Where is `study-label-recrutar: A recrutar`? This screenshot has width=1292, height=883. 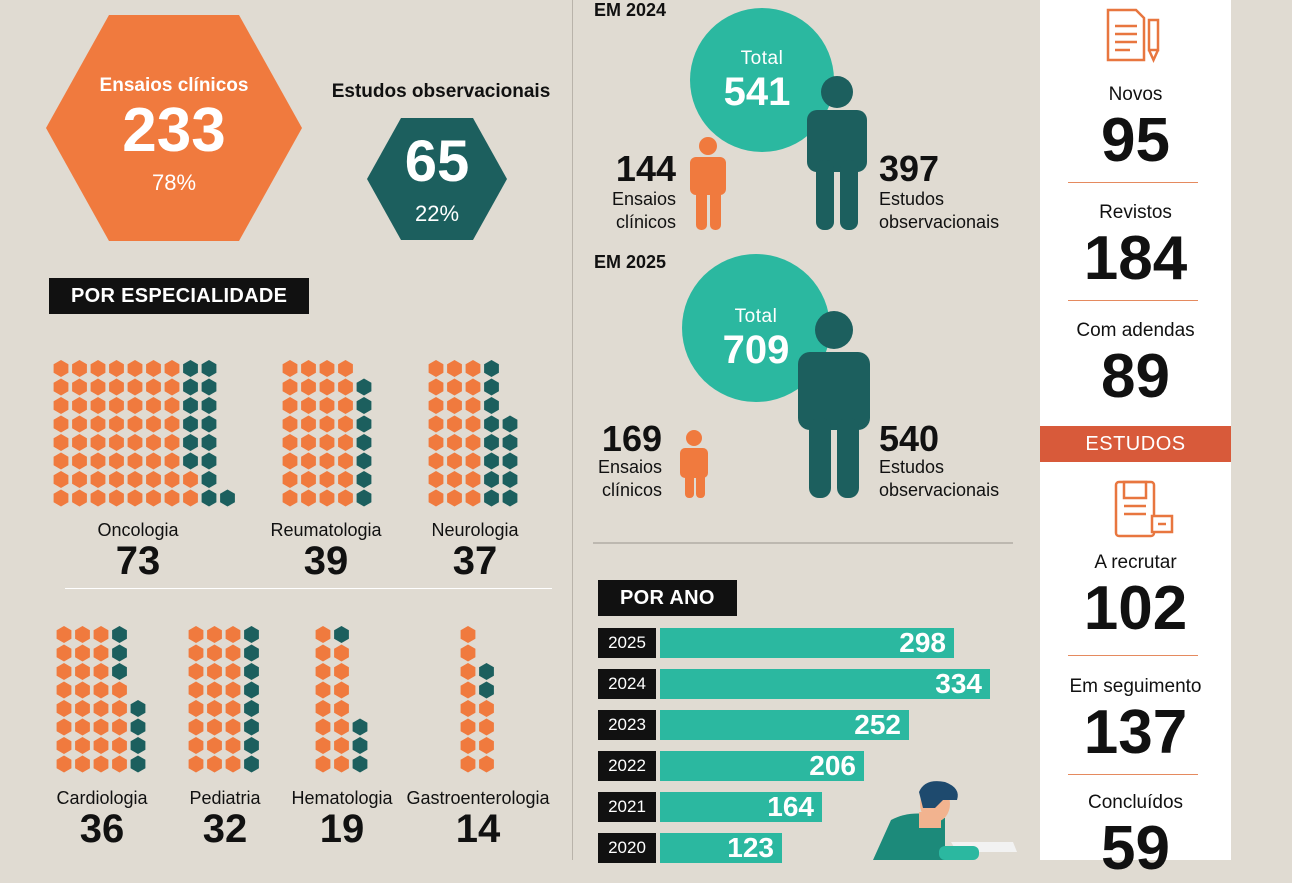 study-label-recrutar: A recrutar is located at coordinates (1135, 562).